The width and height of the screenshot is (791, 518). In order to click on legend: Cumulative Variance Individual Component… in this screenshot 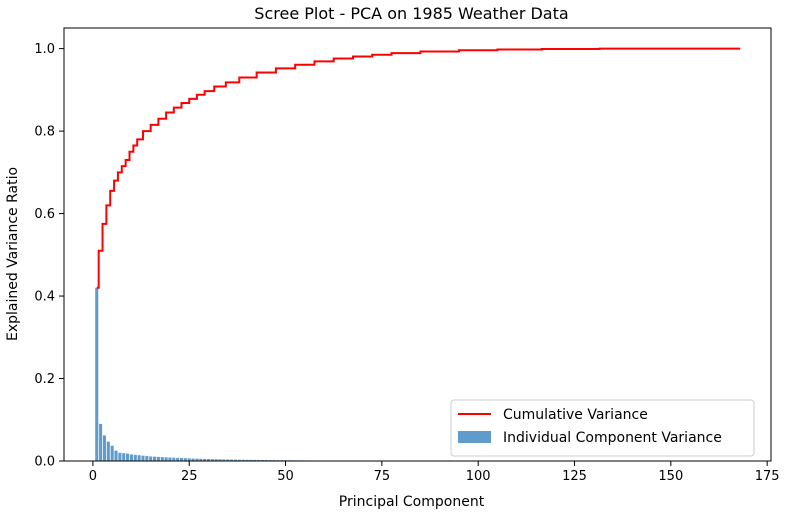, I will do `click(602, 428)`.